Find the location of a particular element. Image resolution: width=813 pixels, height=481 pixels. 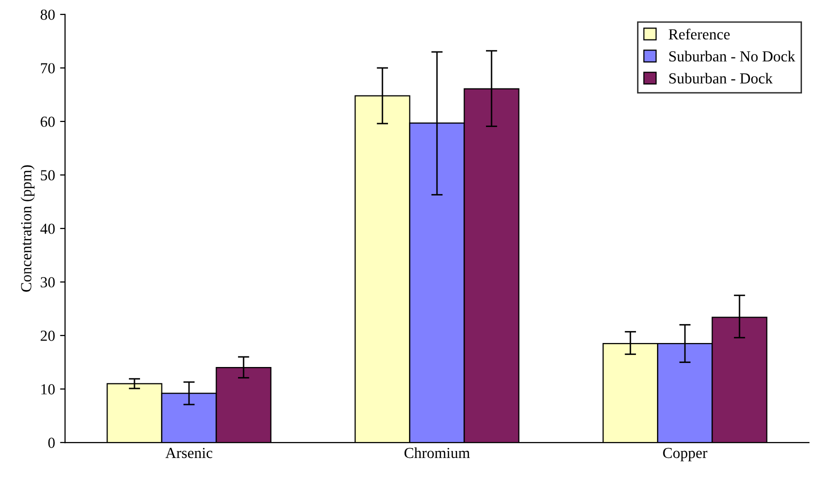

x-tick-label: Copper is located at coordinates (685, 455).